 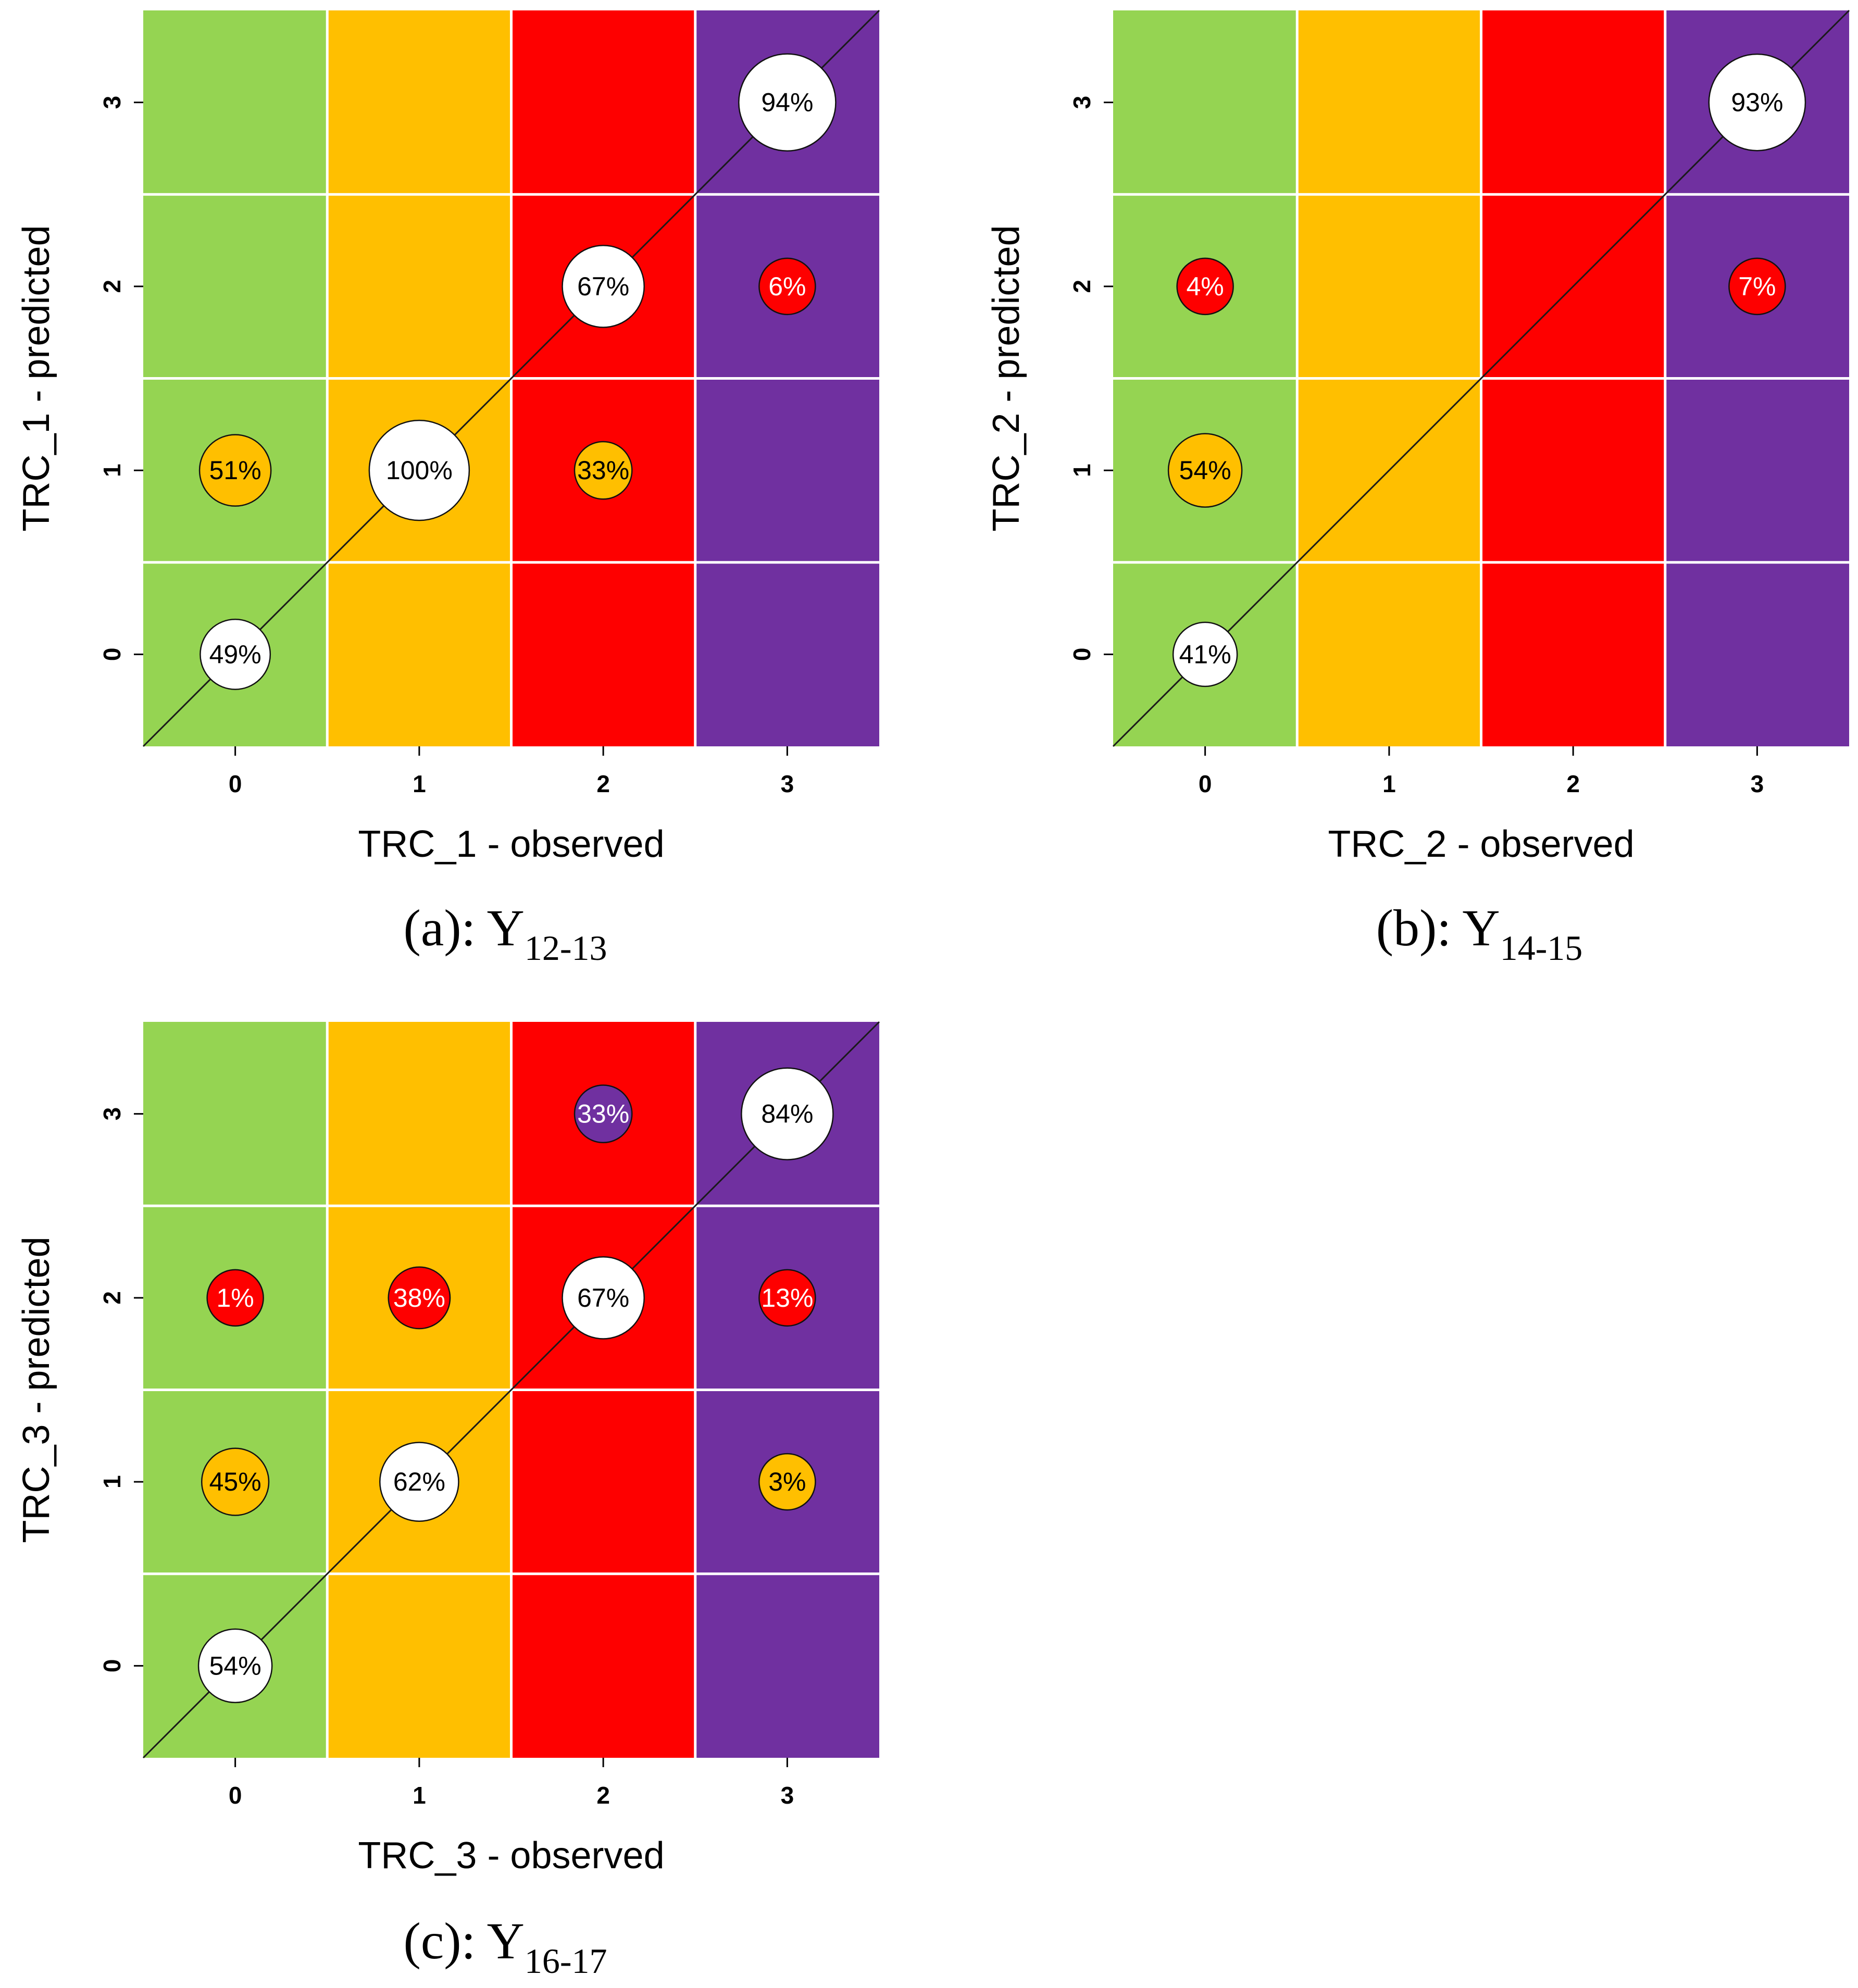 I want to click on caption-subscript: 16-17, so click(x=566, y=1961).